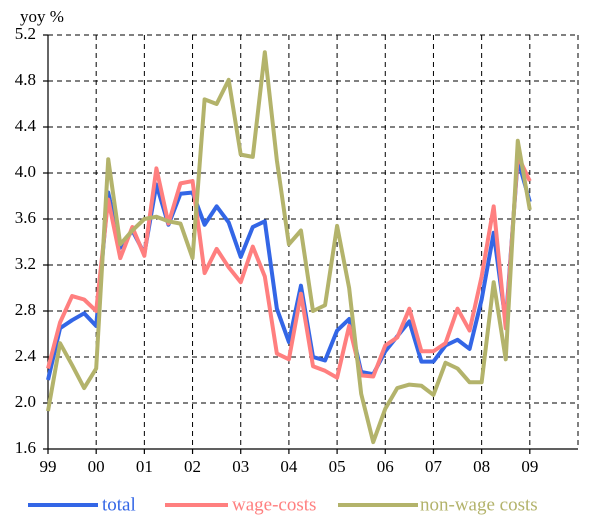 The width and height of the screenshot is (590, 518). Describe the element at coordinates (337, 466) in the screenshot. I see `x-tick-label: 05` at that location.